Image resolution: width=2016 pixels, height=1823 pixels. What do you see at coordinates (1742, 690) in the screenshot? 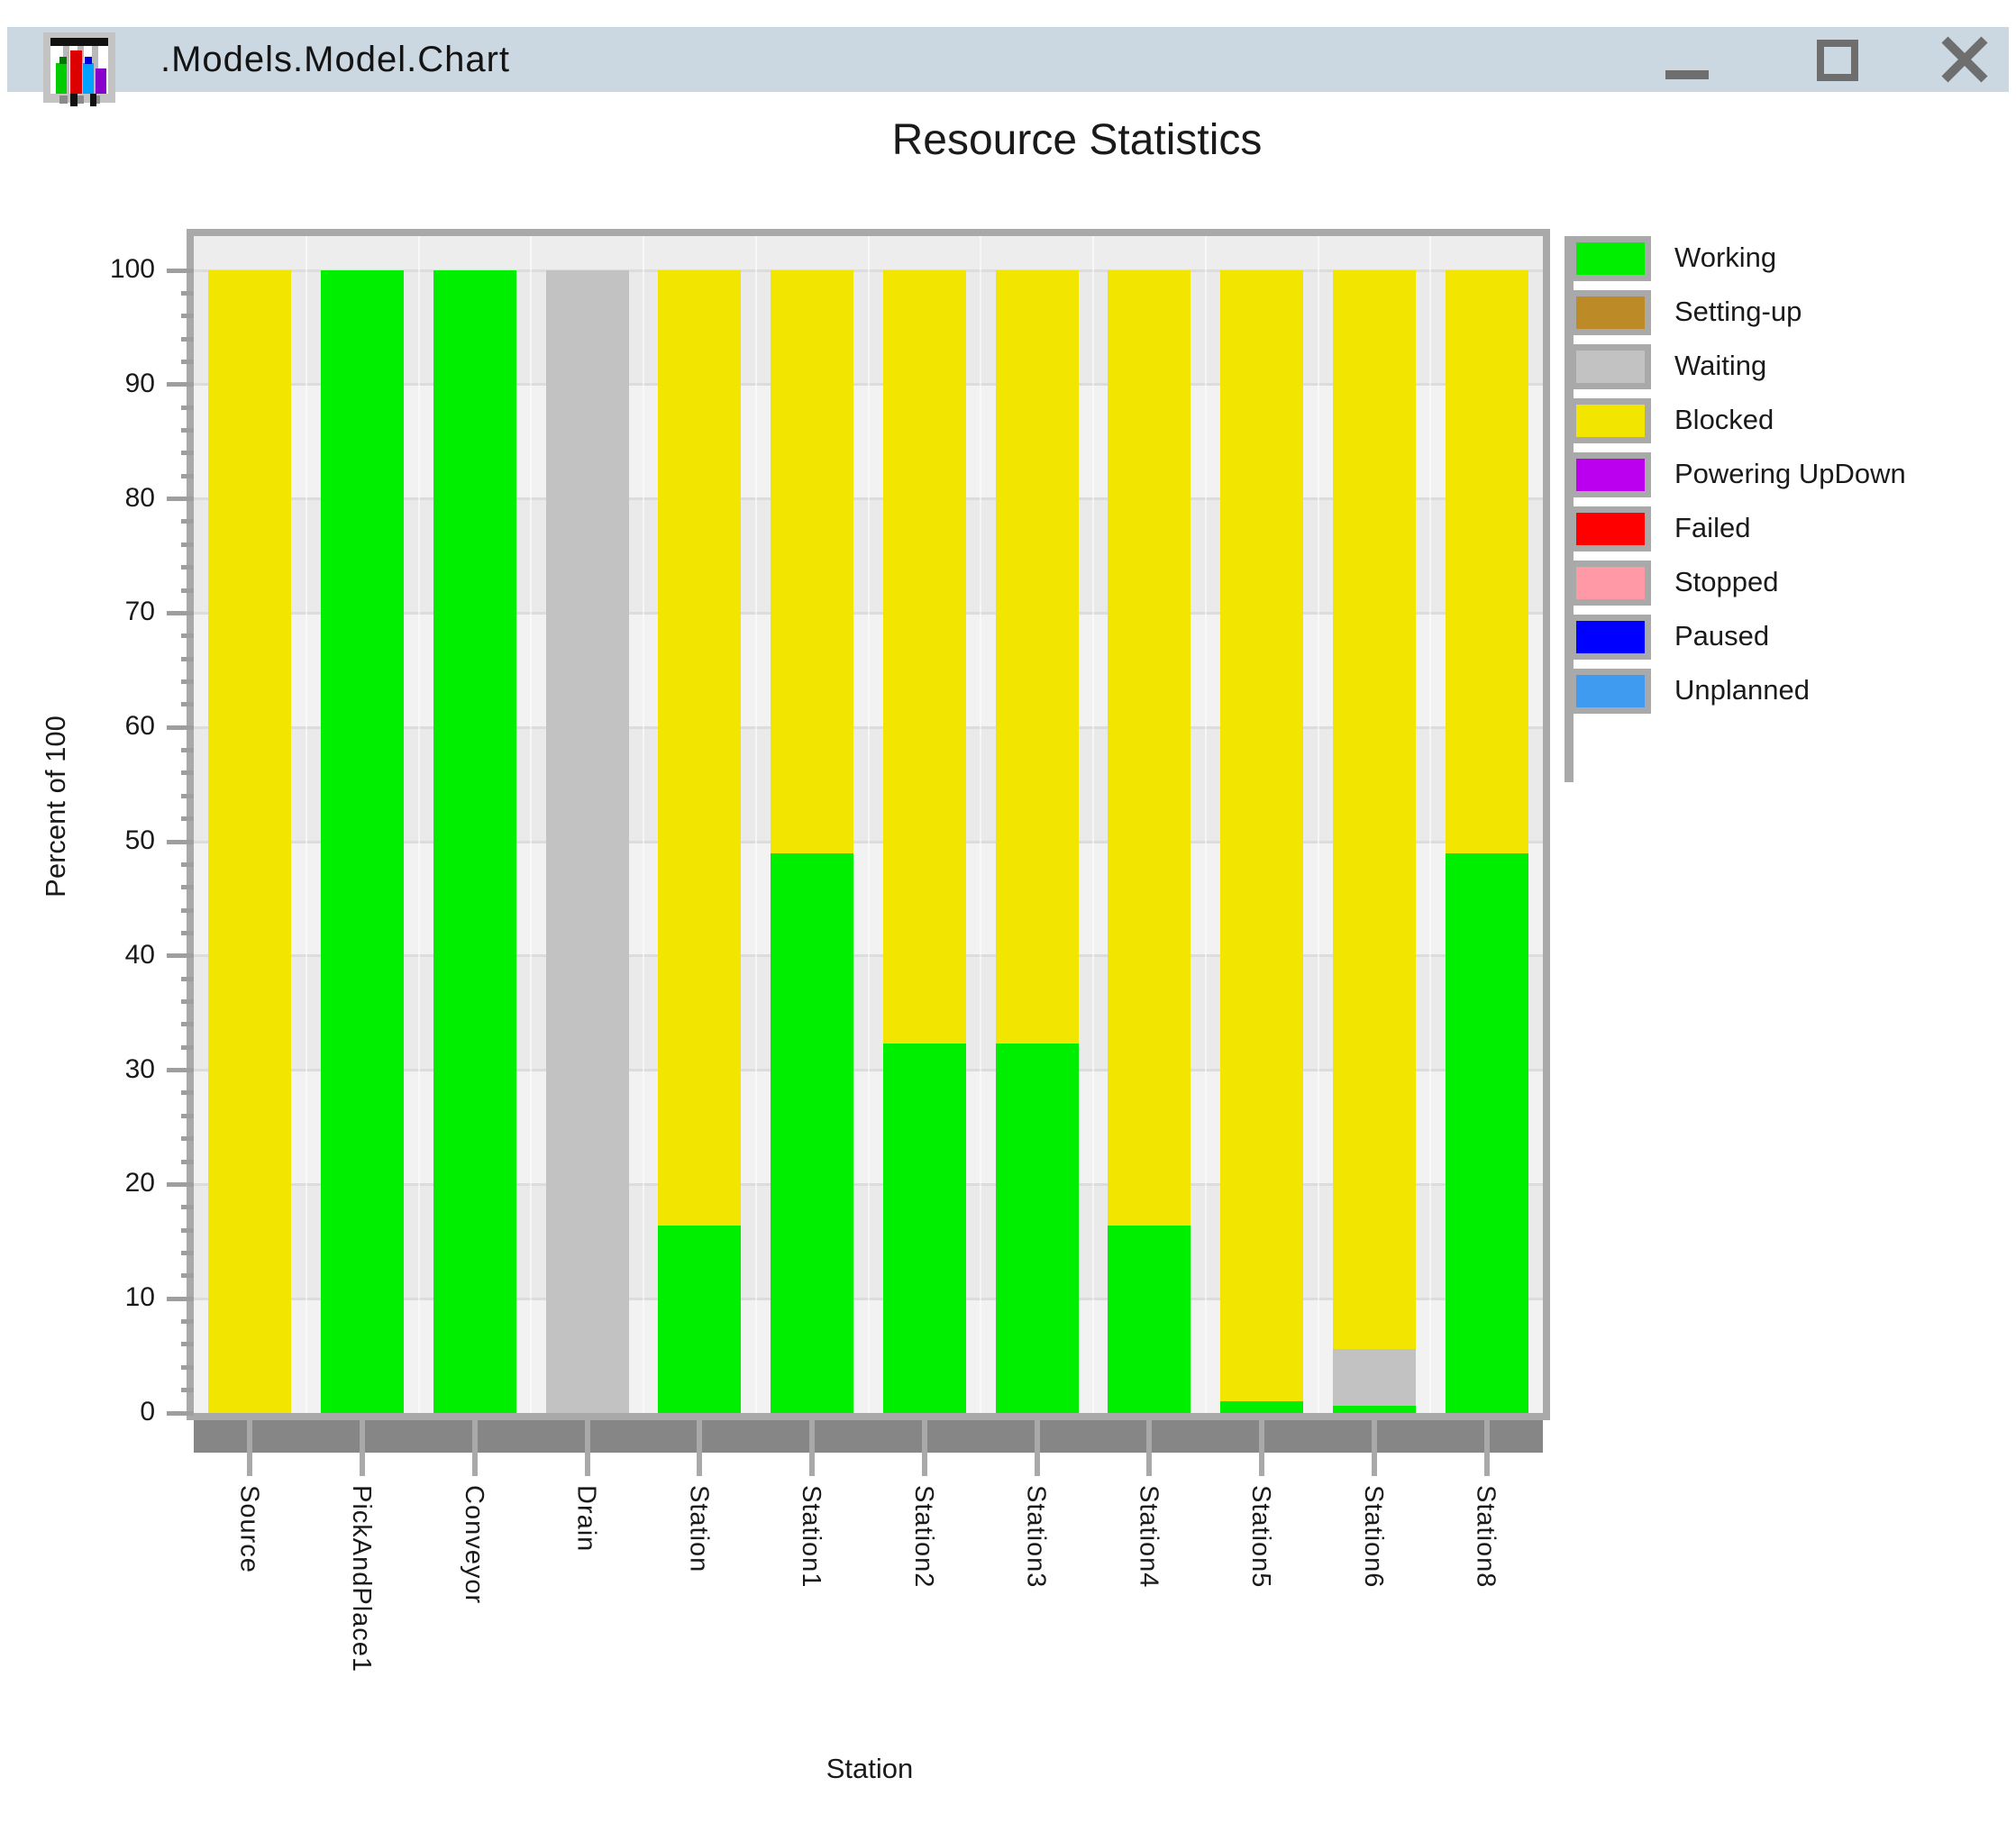
I see `legend-label: Unplanned` at bounding box center [1742, 690].